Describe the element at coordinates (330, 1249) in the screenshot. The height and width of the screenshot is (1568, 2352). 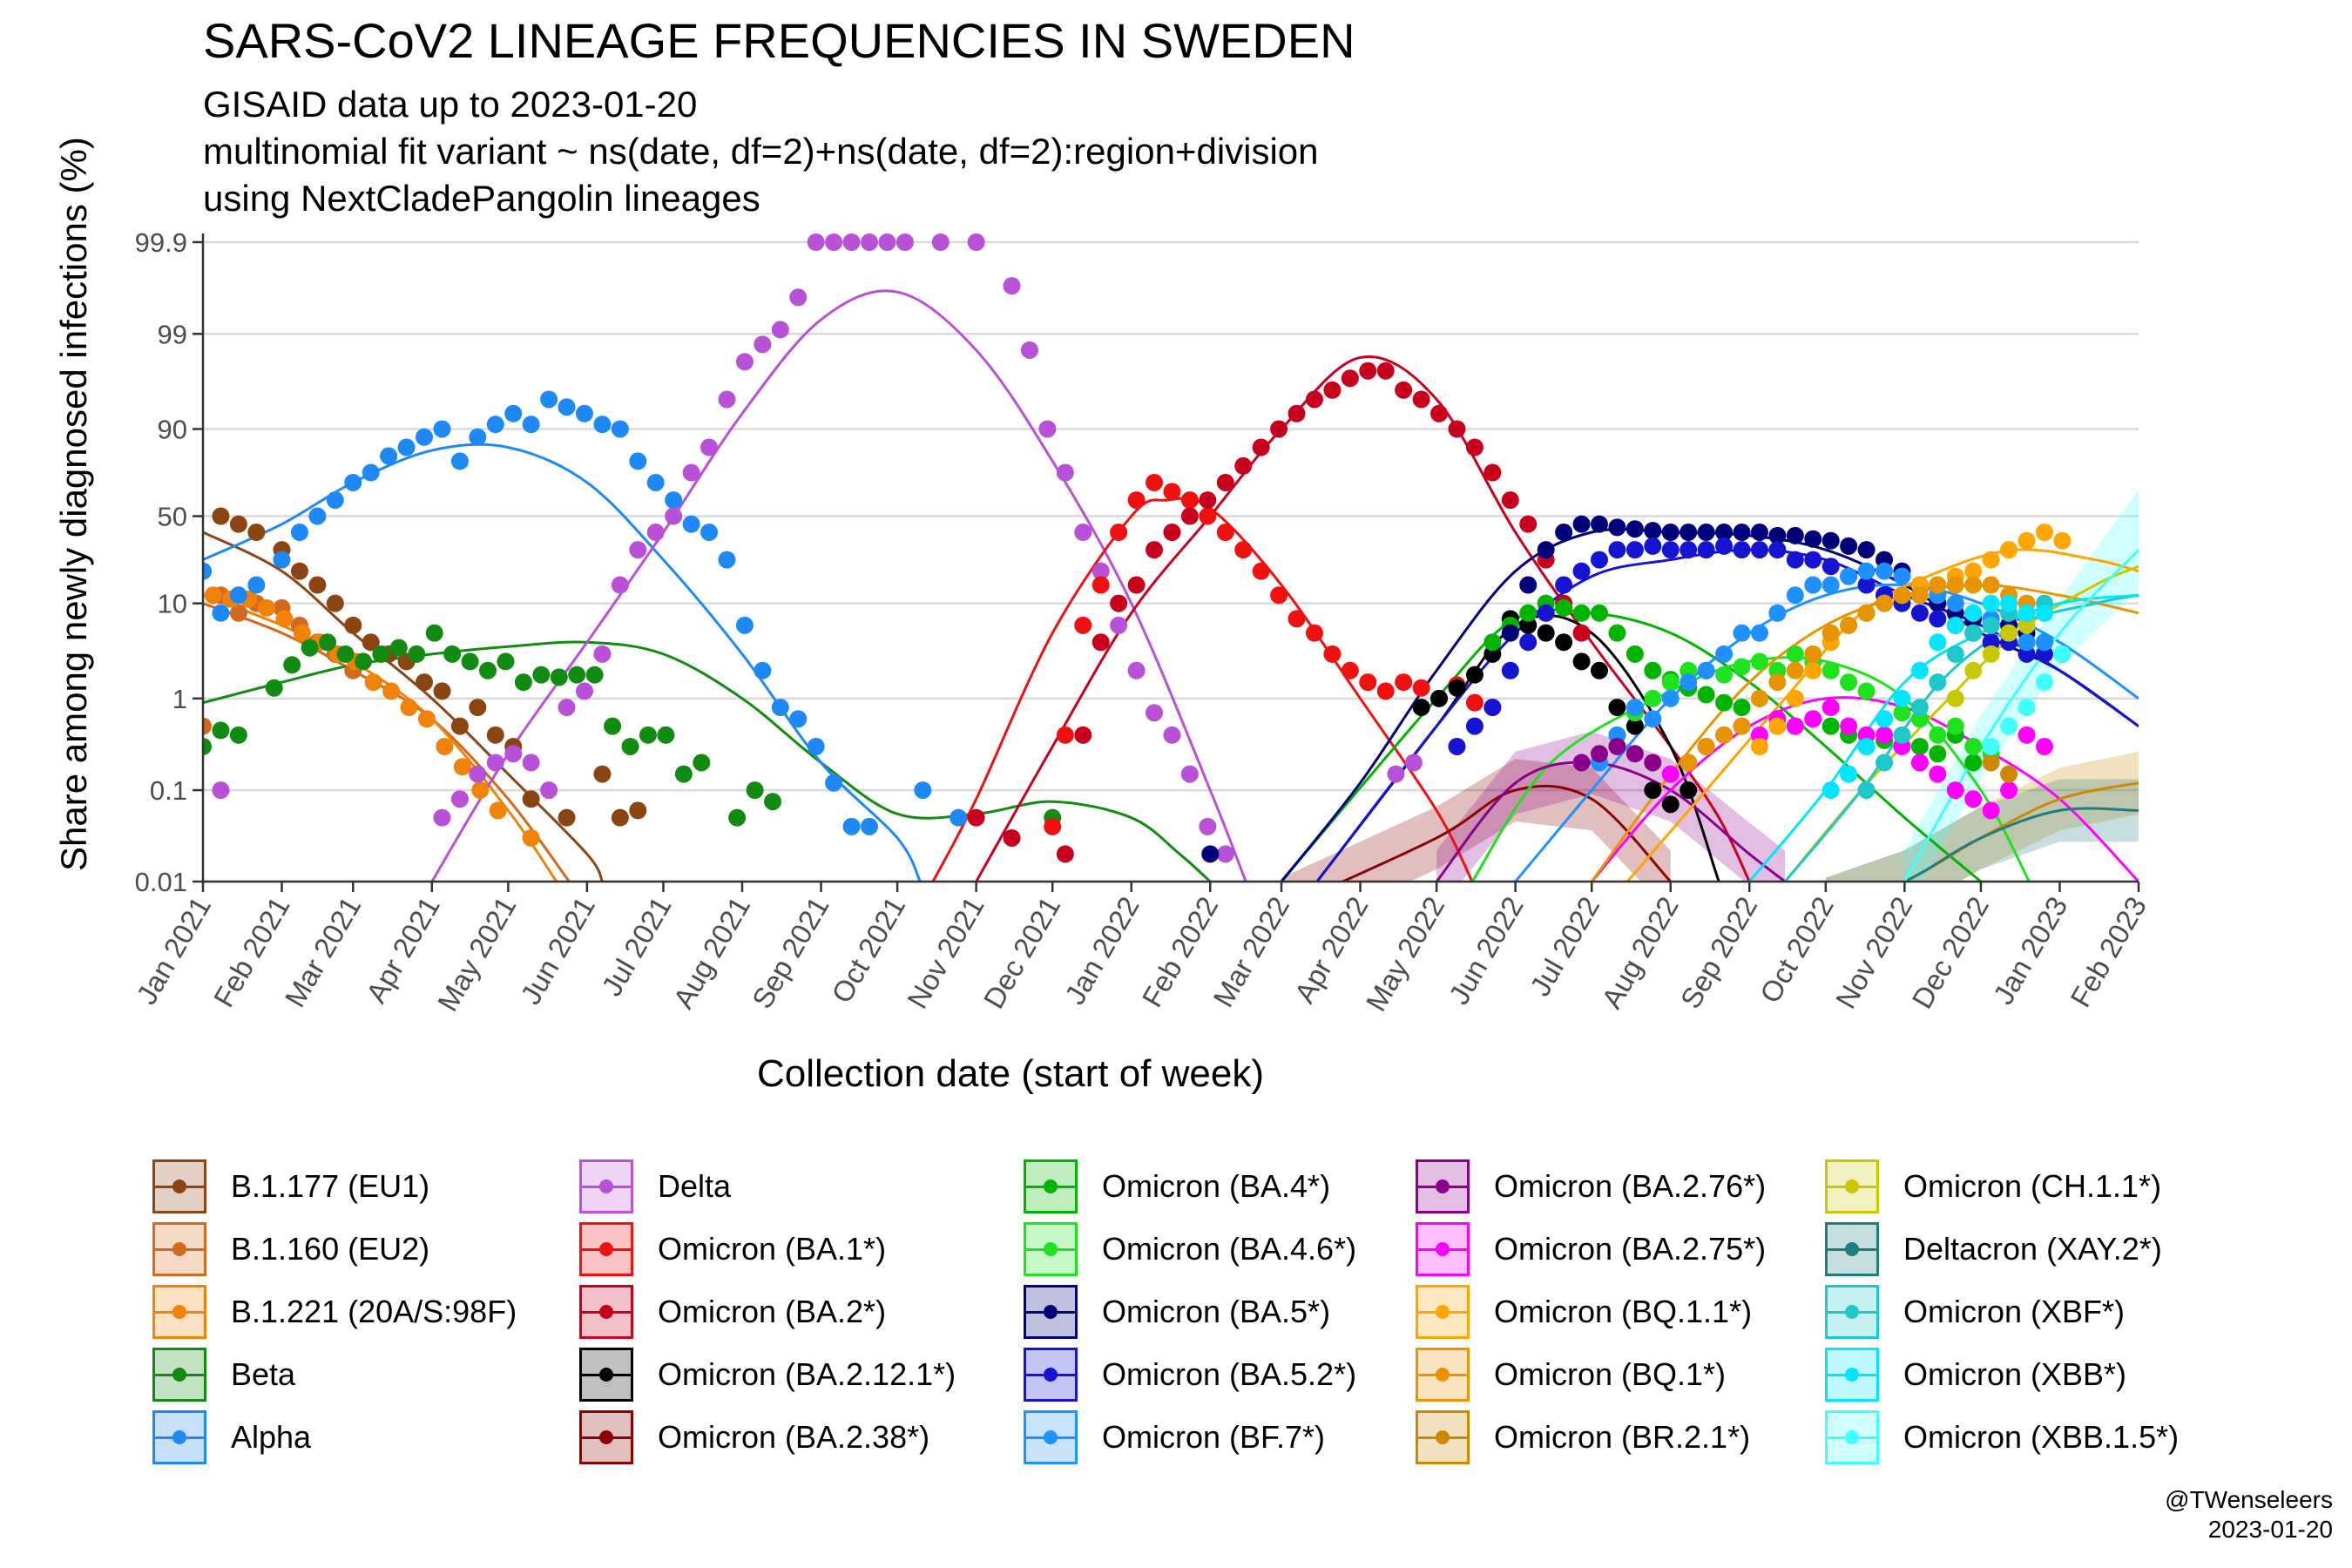
I see `legend-label: B.1.160 (EU2)` at that location.